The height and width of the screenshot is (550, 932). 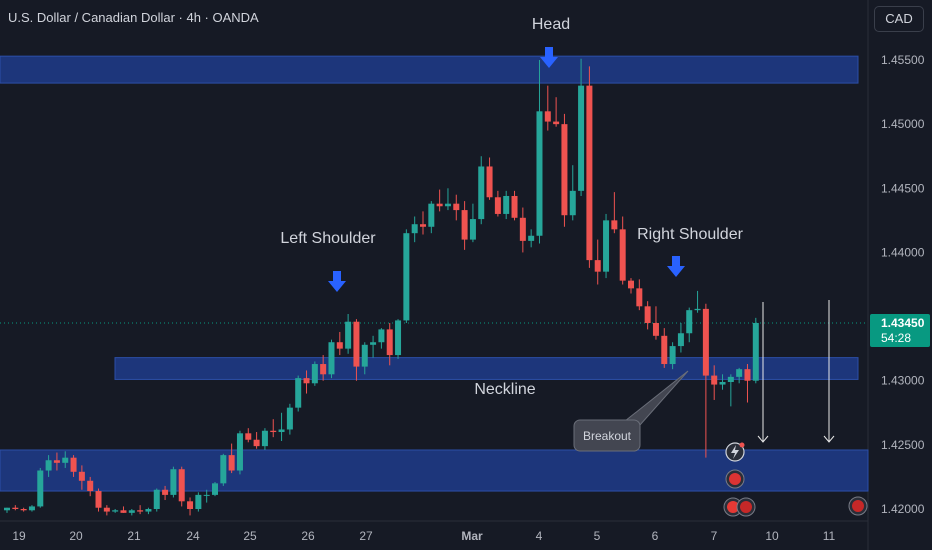 What do you see at coordinates (903, 381) in the screenshot?
I see `price-tick-label: 1.43000` at bounding box center [903, 381].